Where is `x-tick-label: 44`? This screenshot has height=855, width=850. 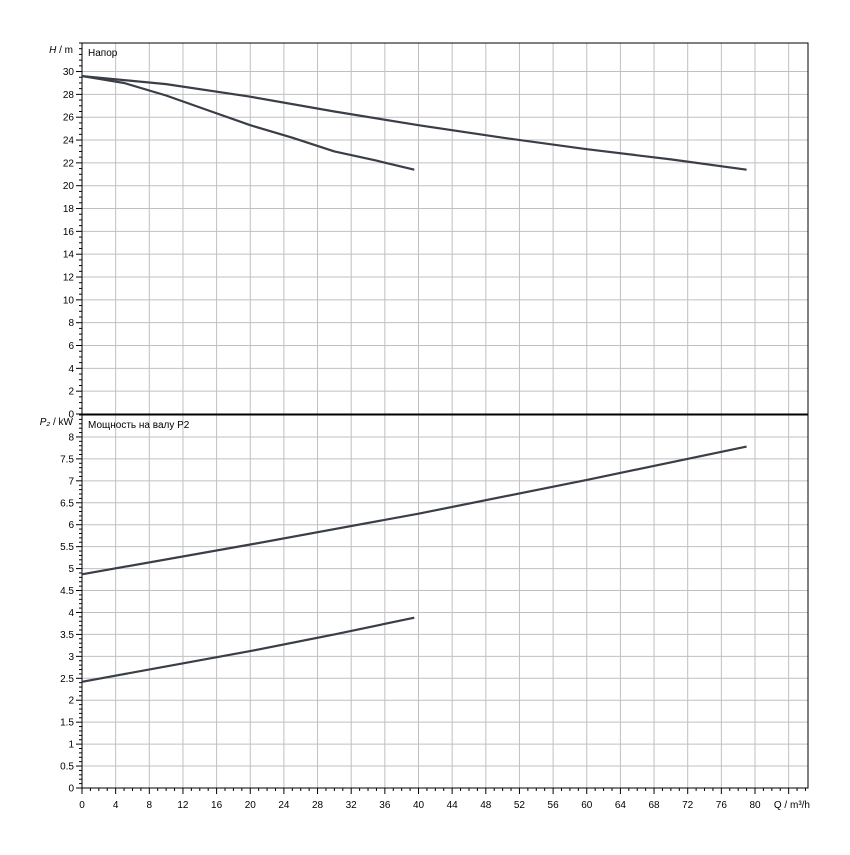 x-tick-label: 44 is located at coordinates (453, 805).